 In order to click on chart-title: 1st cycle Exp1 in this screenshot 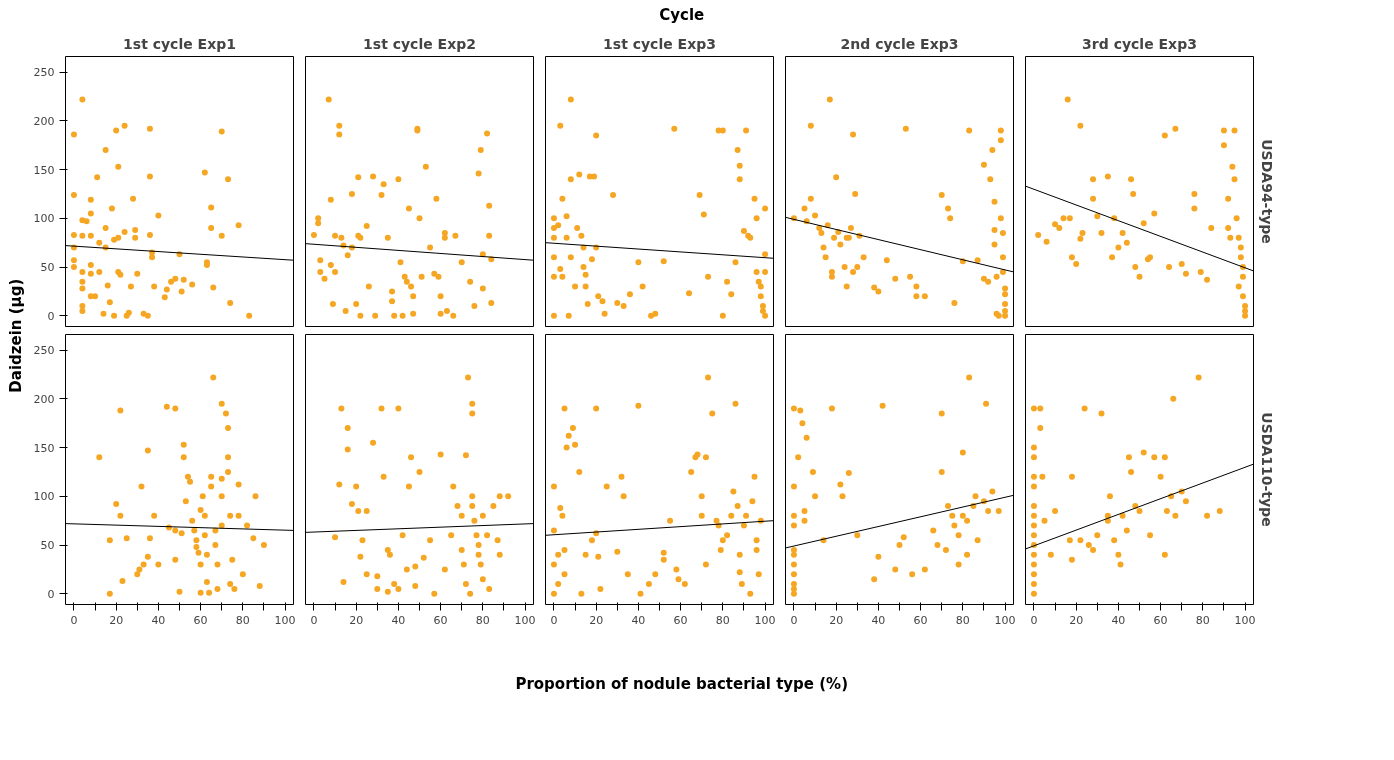, I will do `click(179, 43)`.